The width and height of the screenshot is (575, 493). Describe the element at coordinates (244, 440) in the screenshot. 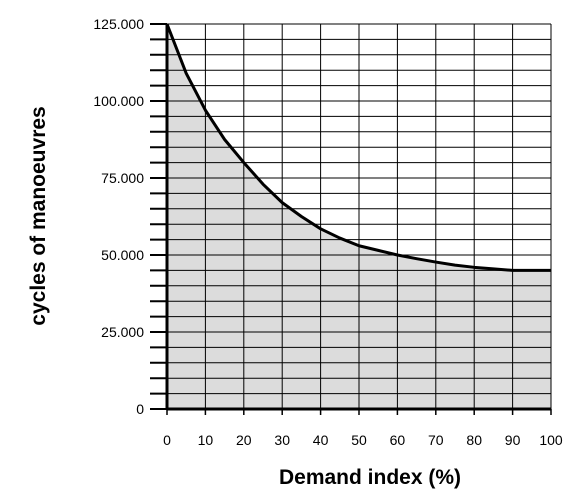

I see `x-tick-label-20: 20` at that location.